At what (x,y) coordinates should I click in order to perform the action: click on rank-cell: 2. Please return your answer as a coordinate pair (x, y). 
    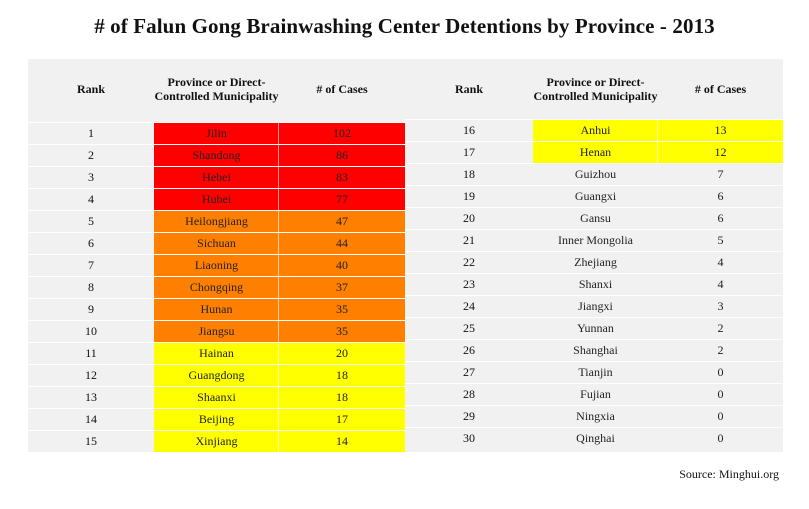
    Looking at the image, I should click on (91, 155).